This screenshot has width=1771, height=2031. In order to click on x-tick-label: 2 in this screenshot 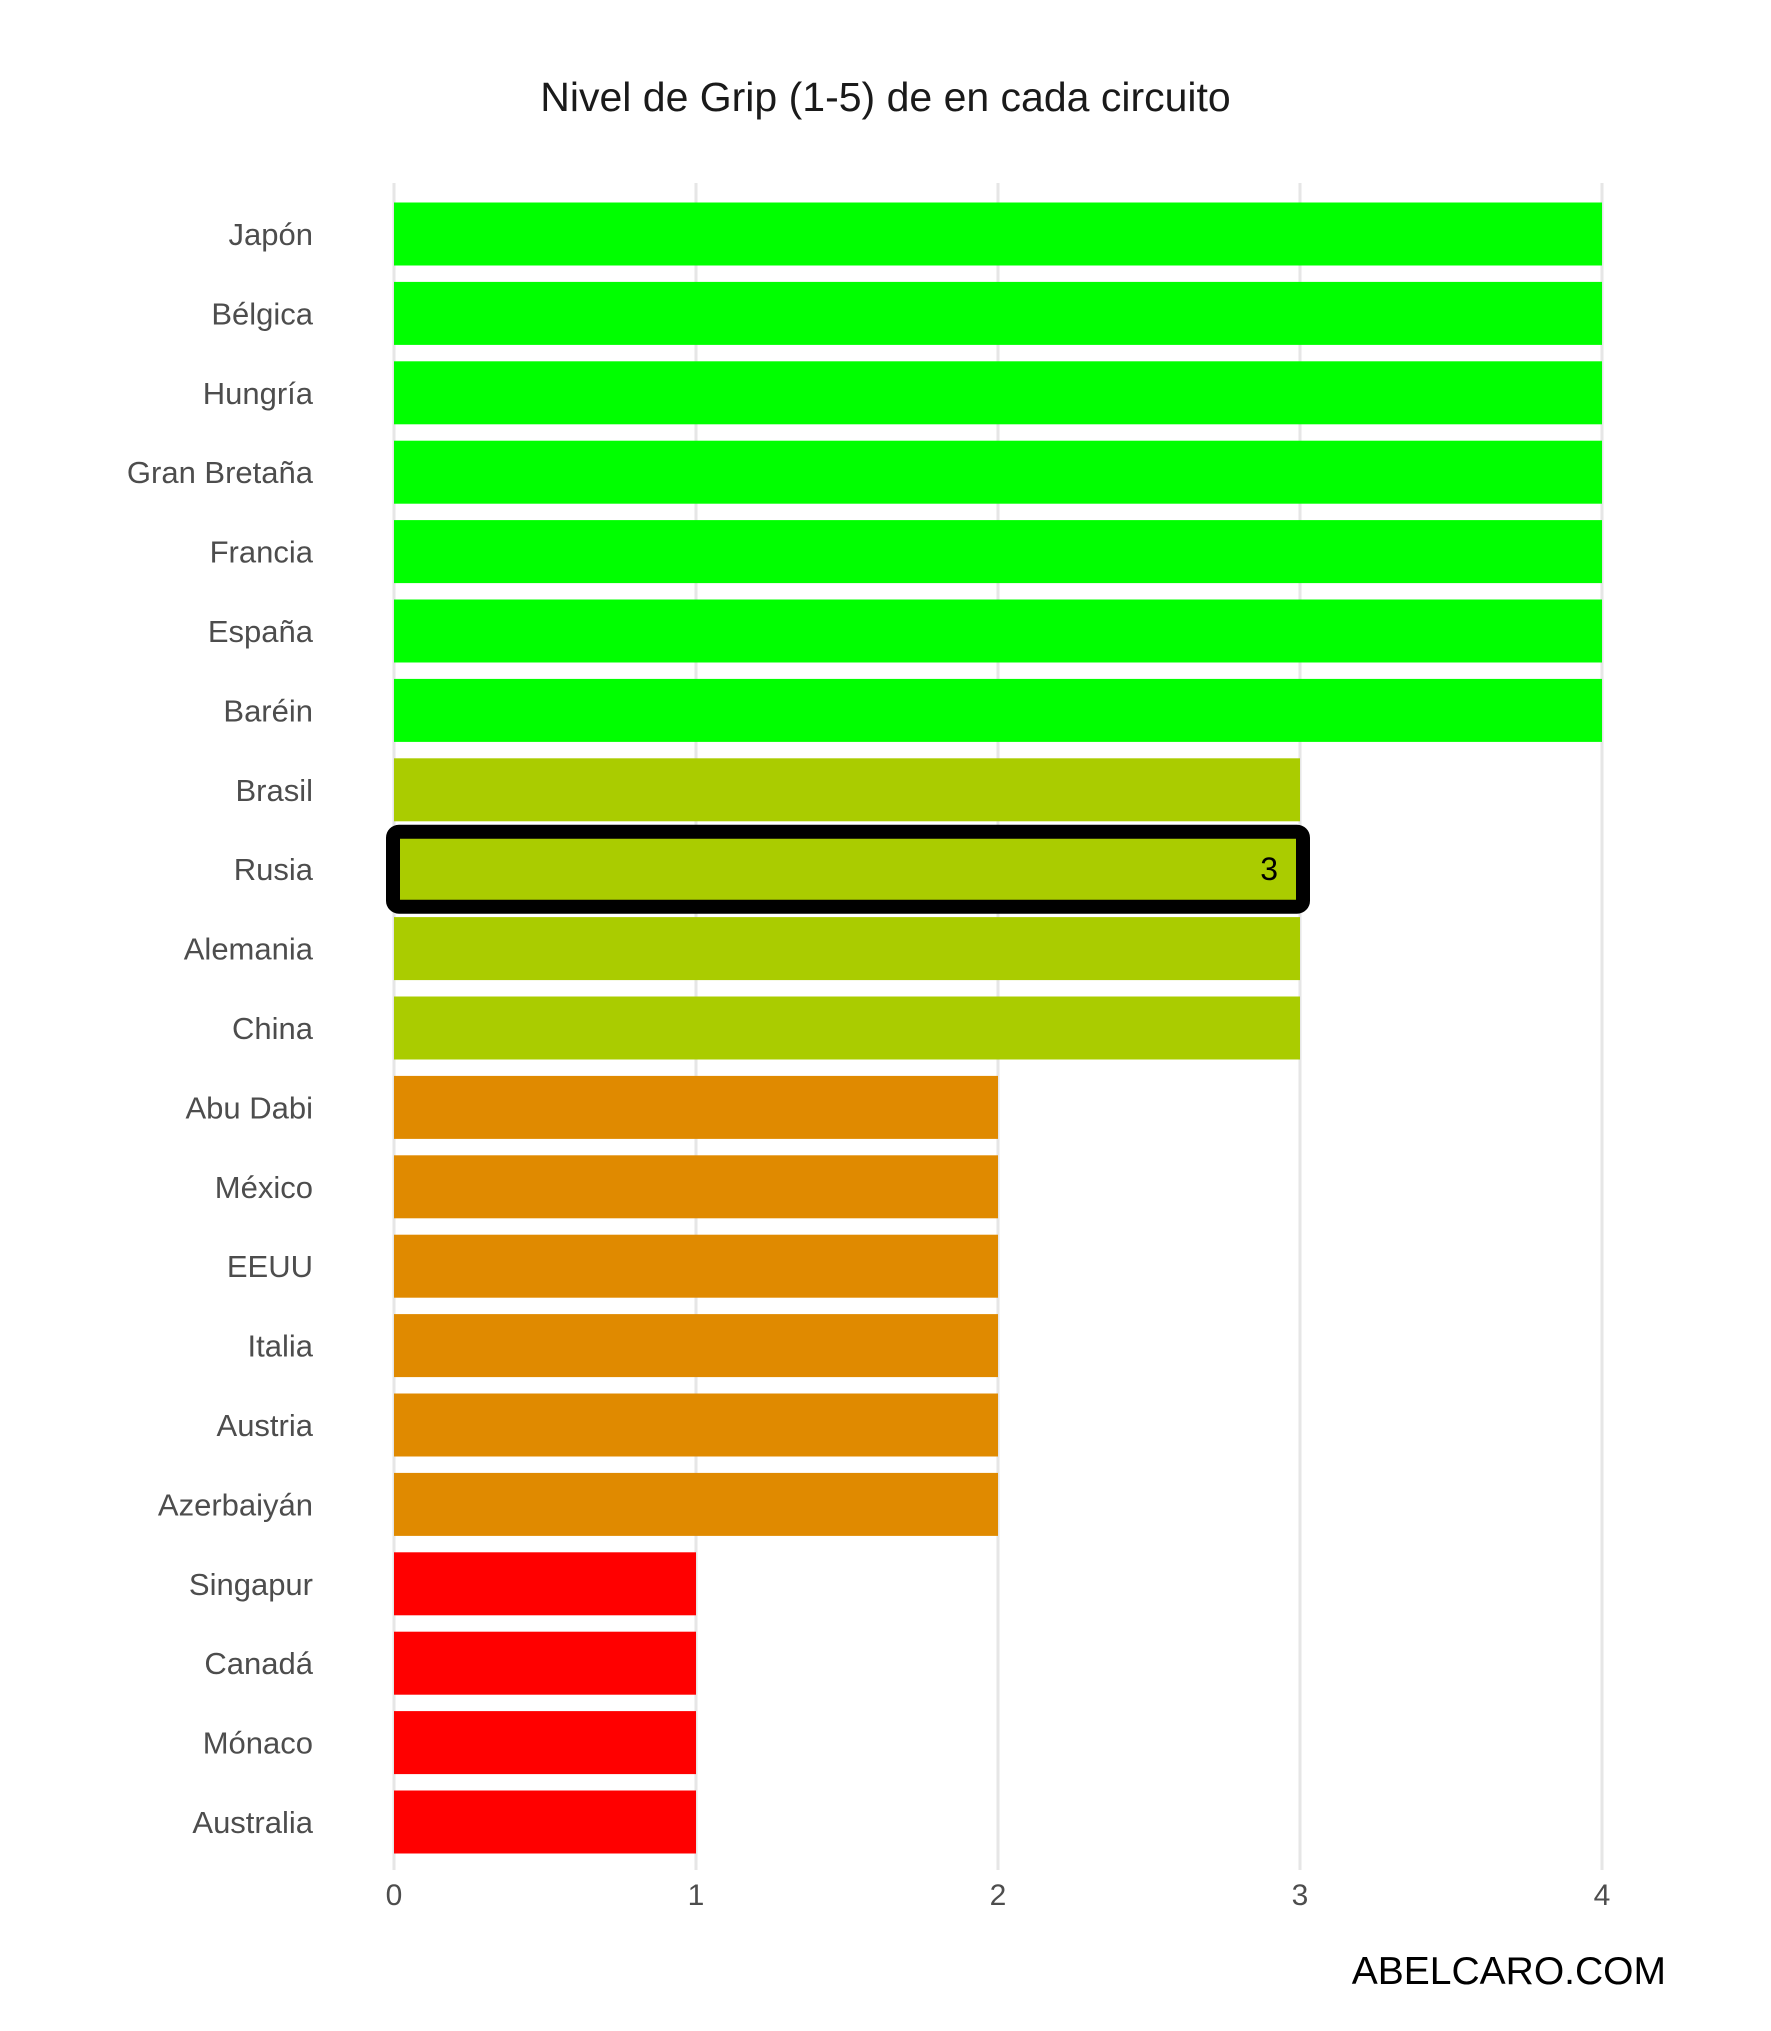, I will do `click(998, 1895)`.